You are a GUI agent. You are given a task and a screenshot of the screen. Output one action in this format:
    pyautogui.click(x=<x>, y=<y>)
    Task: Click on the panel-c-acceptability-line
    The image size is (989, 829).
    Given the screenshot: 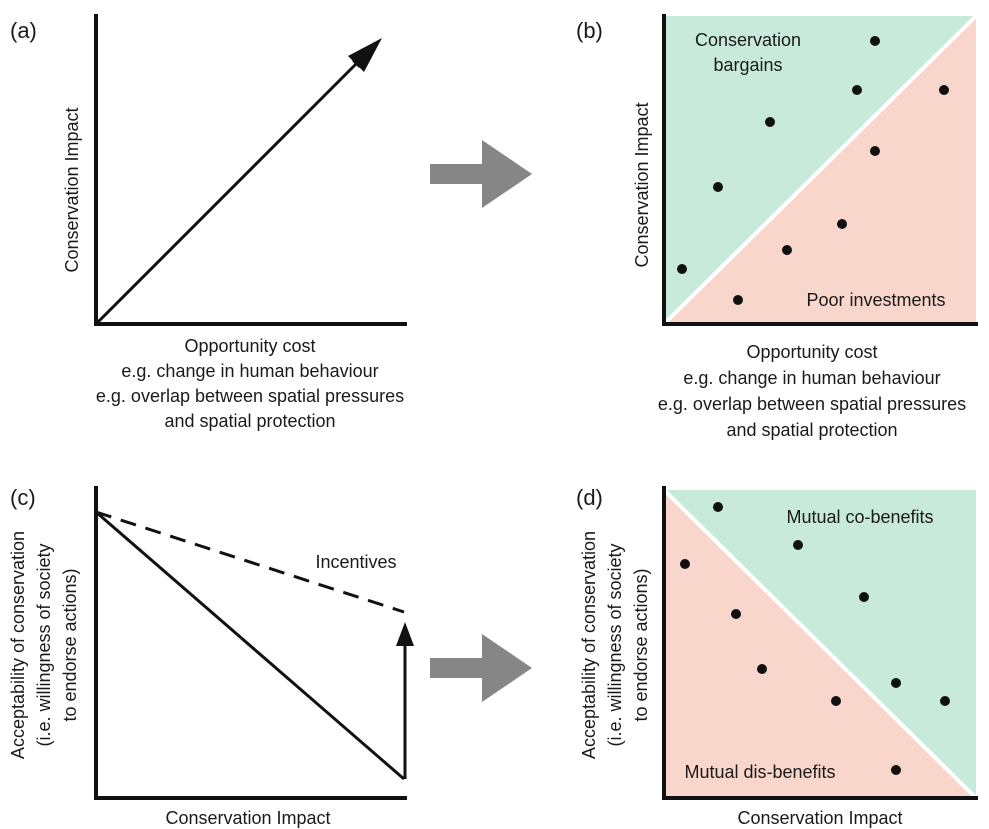 What is the action you would take?
    pyautogui.click(x=250, y=645)
    